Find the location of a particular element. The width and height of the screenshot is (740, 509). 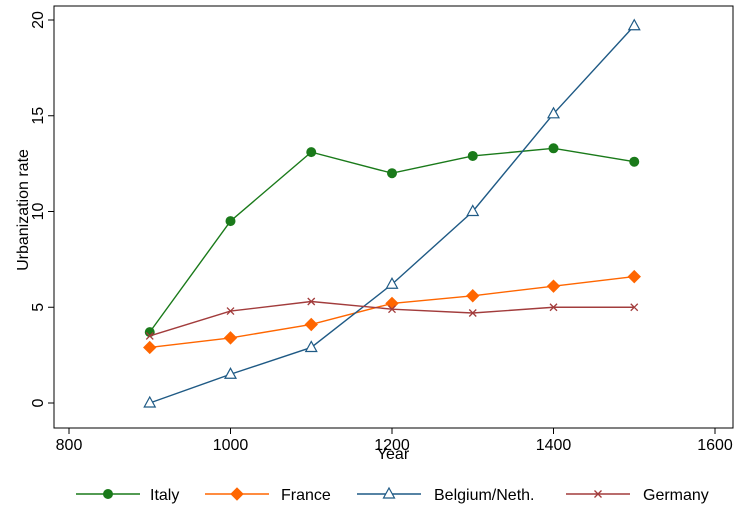

legend-label: Germany is located at coordinates (676, 495).